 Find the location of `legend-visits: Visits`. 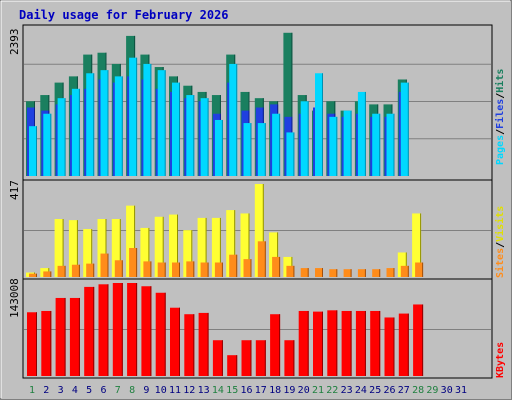

legend-visits: Visits is located at coordinates (500, 224).